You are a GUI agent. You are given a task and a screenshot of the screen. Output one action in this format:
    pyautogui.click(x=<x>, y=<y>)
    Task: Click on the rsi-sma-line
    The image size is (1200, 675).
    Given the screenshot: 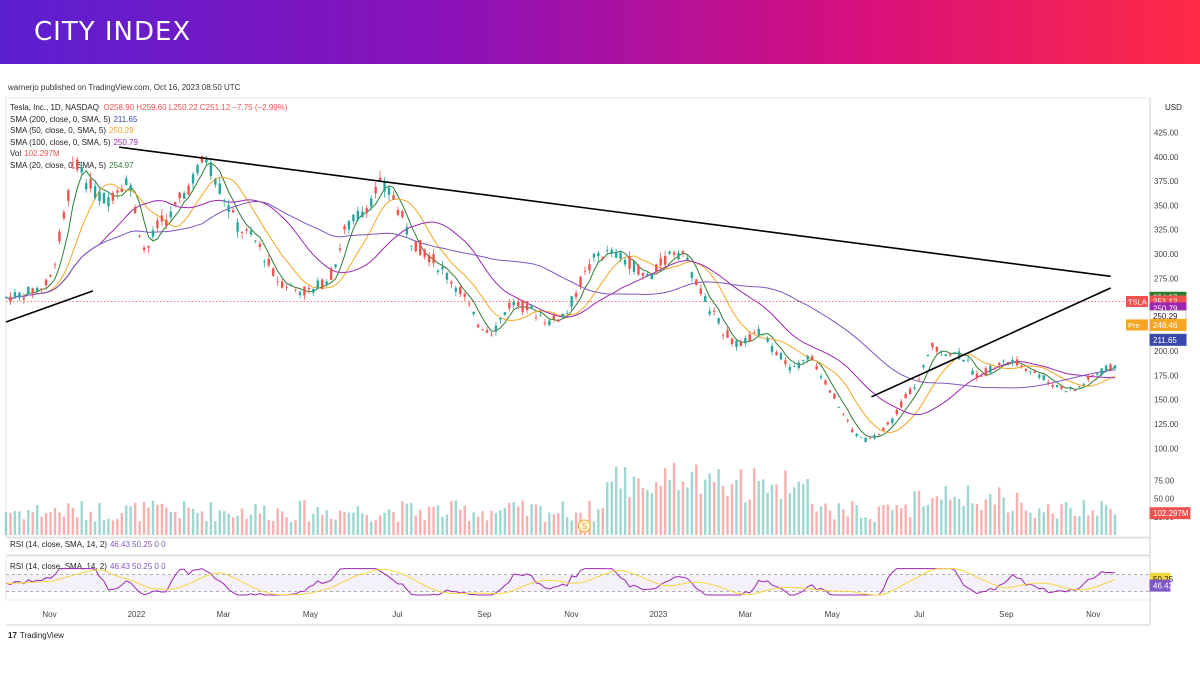 What is the action you would take?
    pyautogui.click(x=560, y=582)
    